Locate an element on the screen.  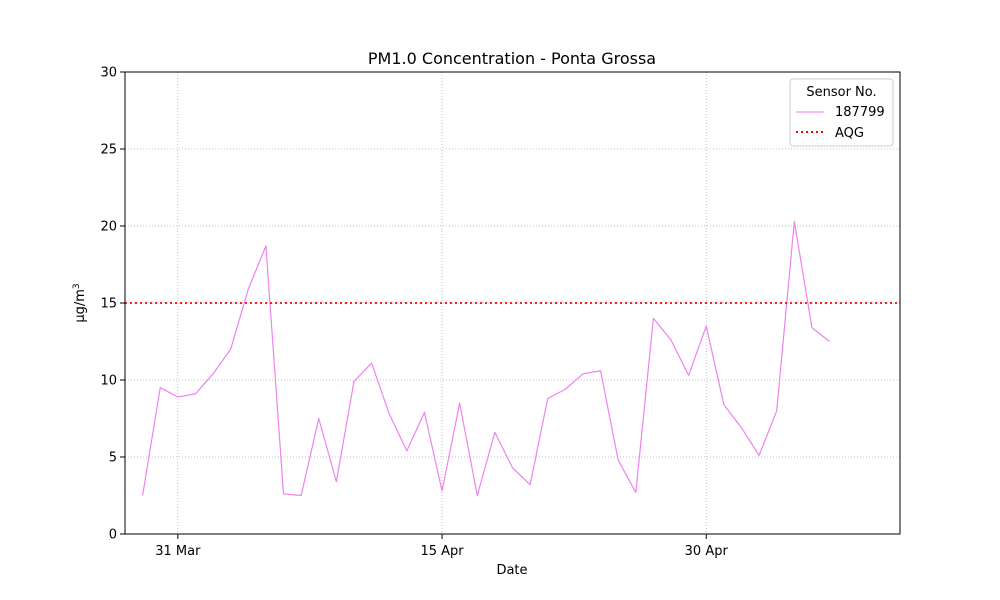
y-tick-label: 20 is located at coordinates (108, 227).